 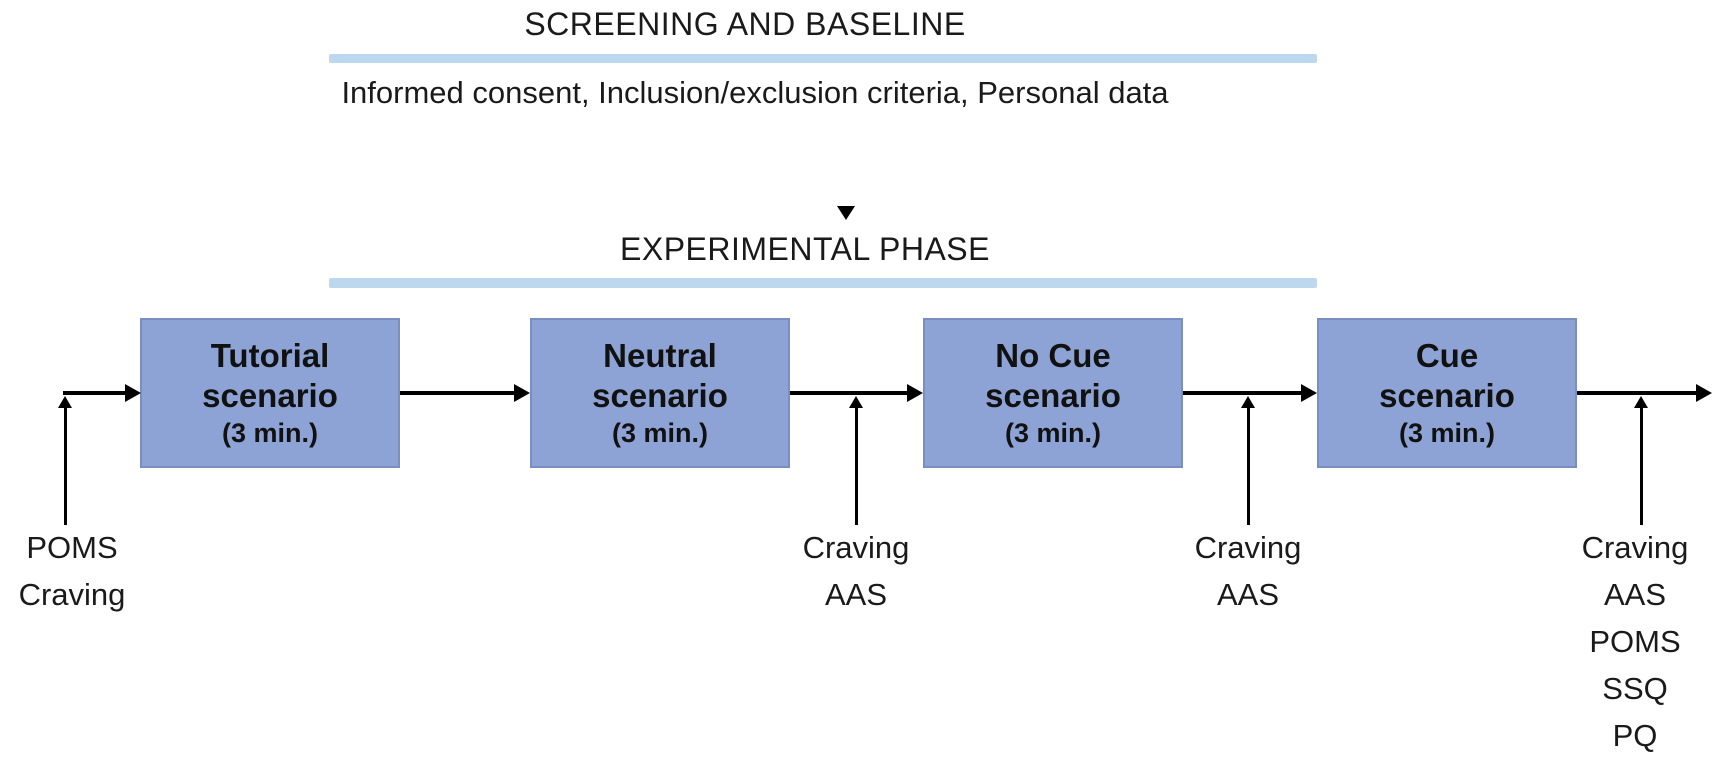 What do you see at coordinates (457, 393) in the screenshot?
I see `flow-line-tutorial-neutral` at bounding box center [457, 393].